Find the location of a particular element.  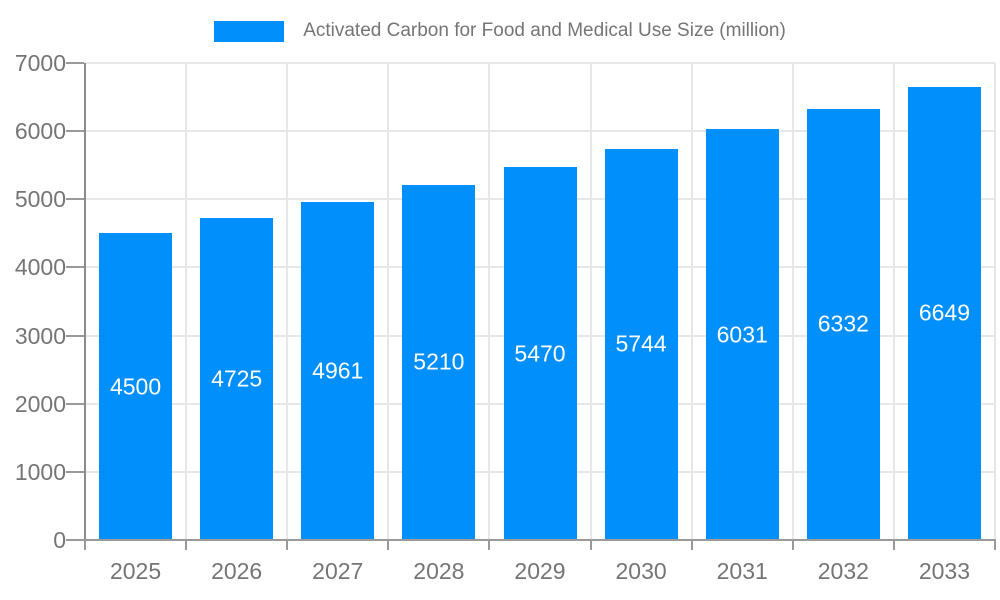

bar-2032: 6332 is located at coordinates (843, 324).